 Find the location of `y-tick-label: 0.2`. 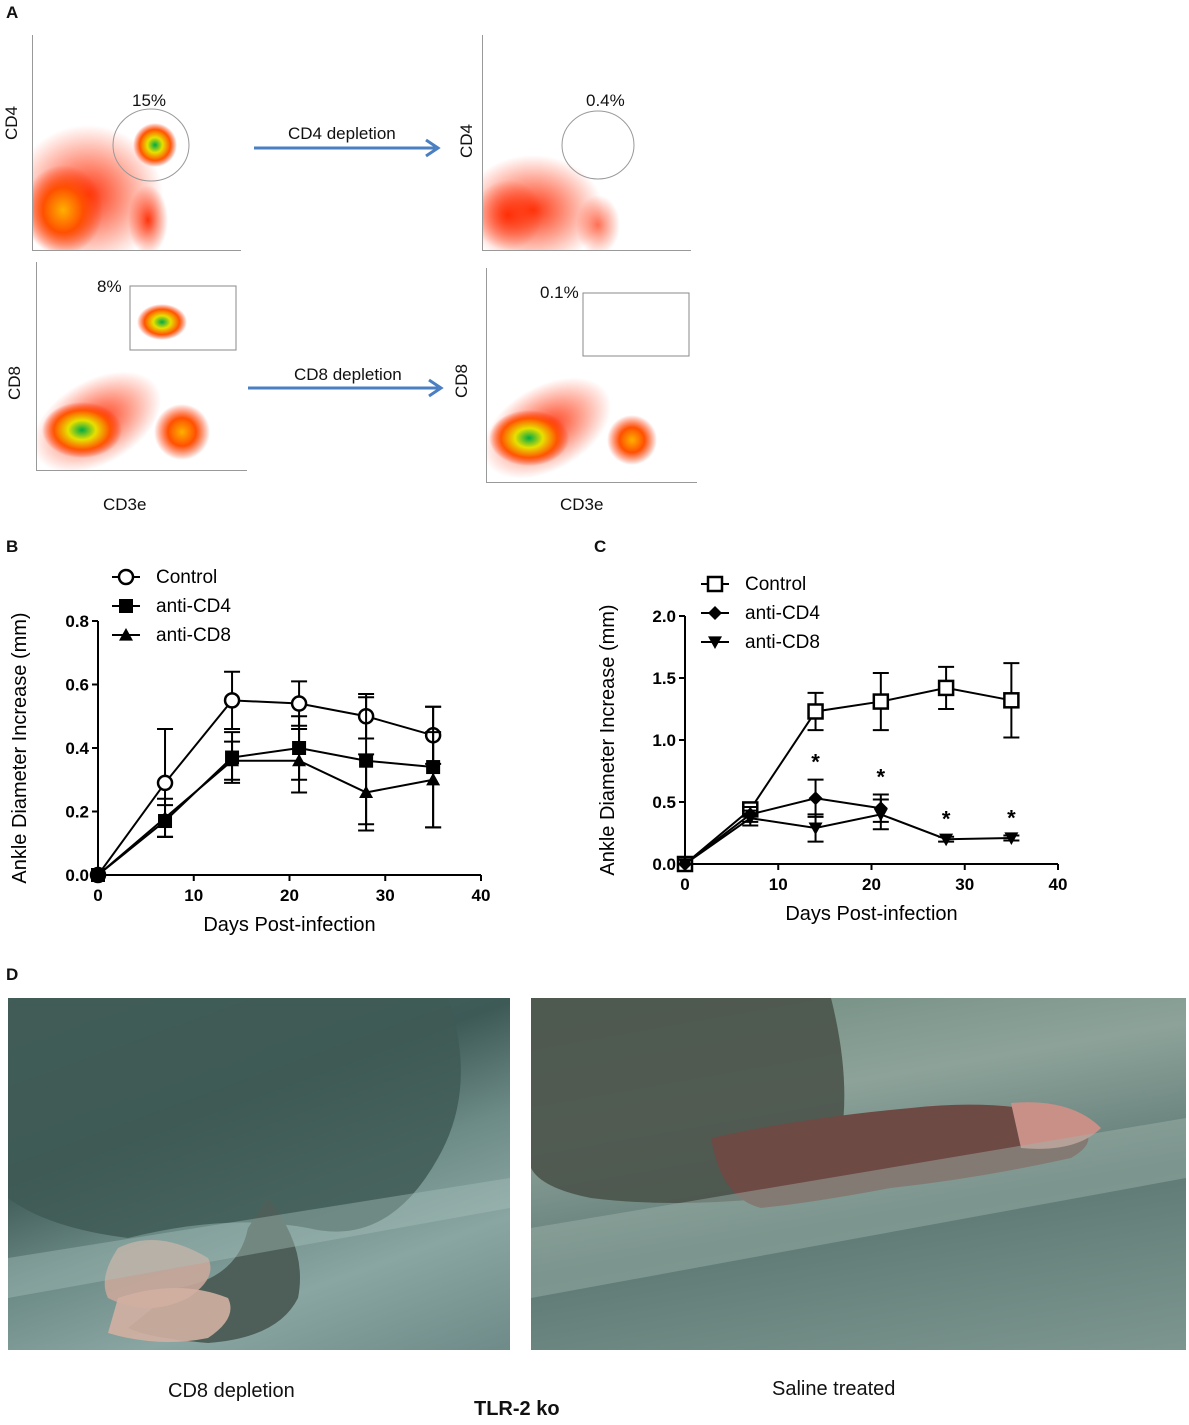

y-tick-label: 0.2 is located at coordinates (77, 812).